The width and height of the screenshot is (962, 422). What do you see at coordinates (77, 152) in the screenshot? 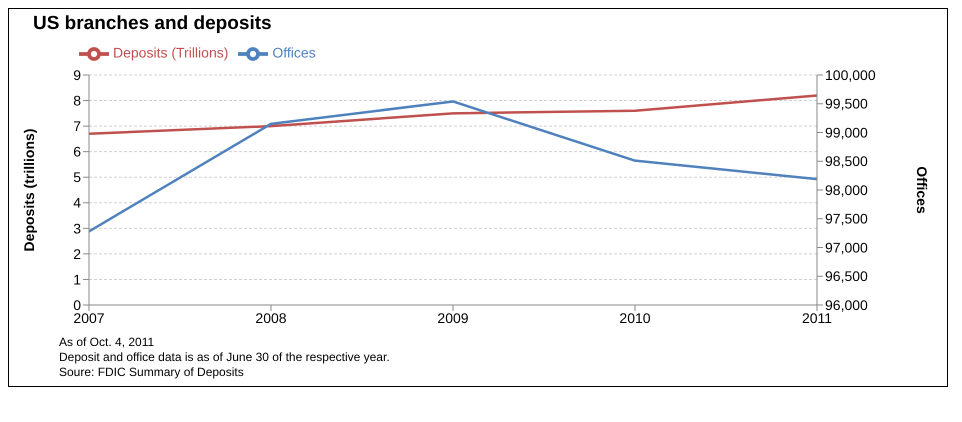
I see `y-tick-label: 6` at bounding box center [77, 152].